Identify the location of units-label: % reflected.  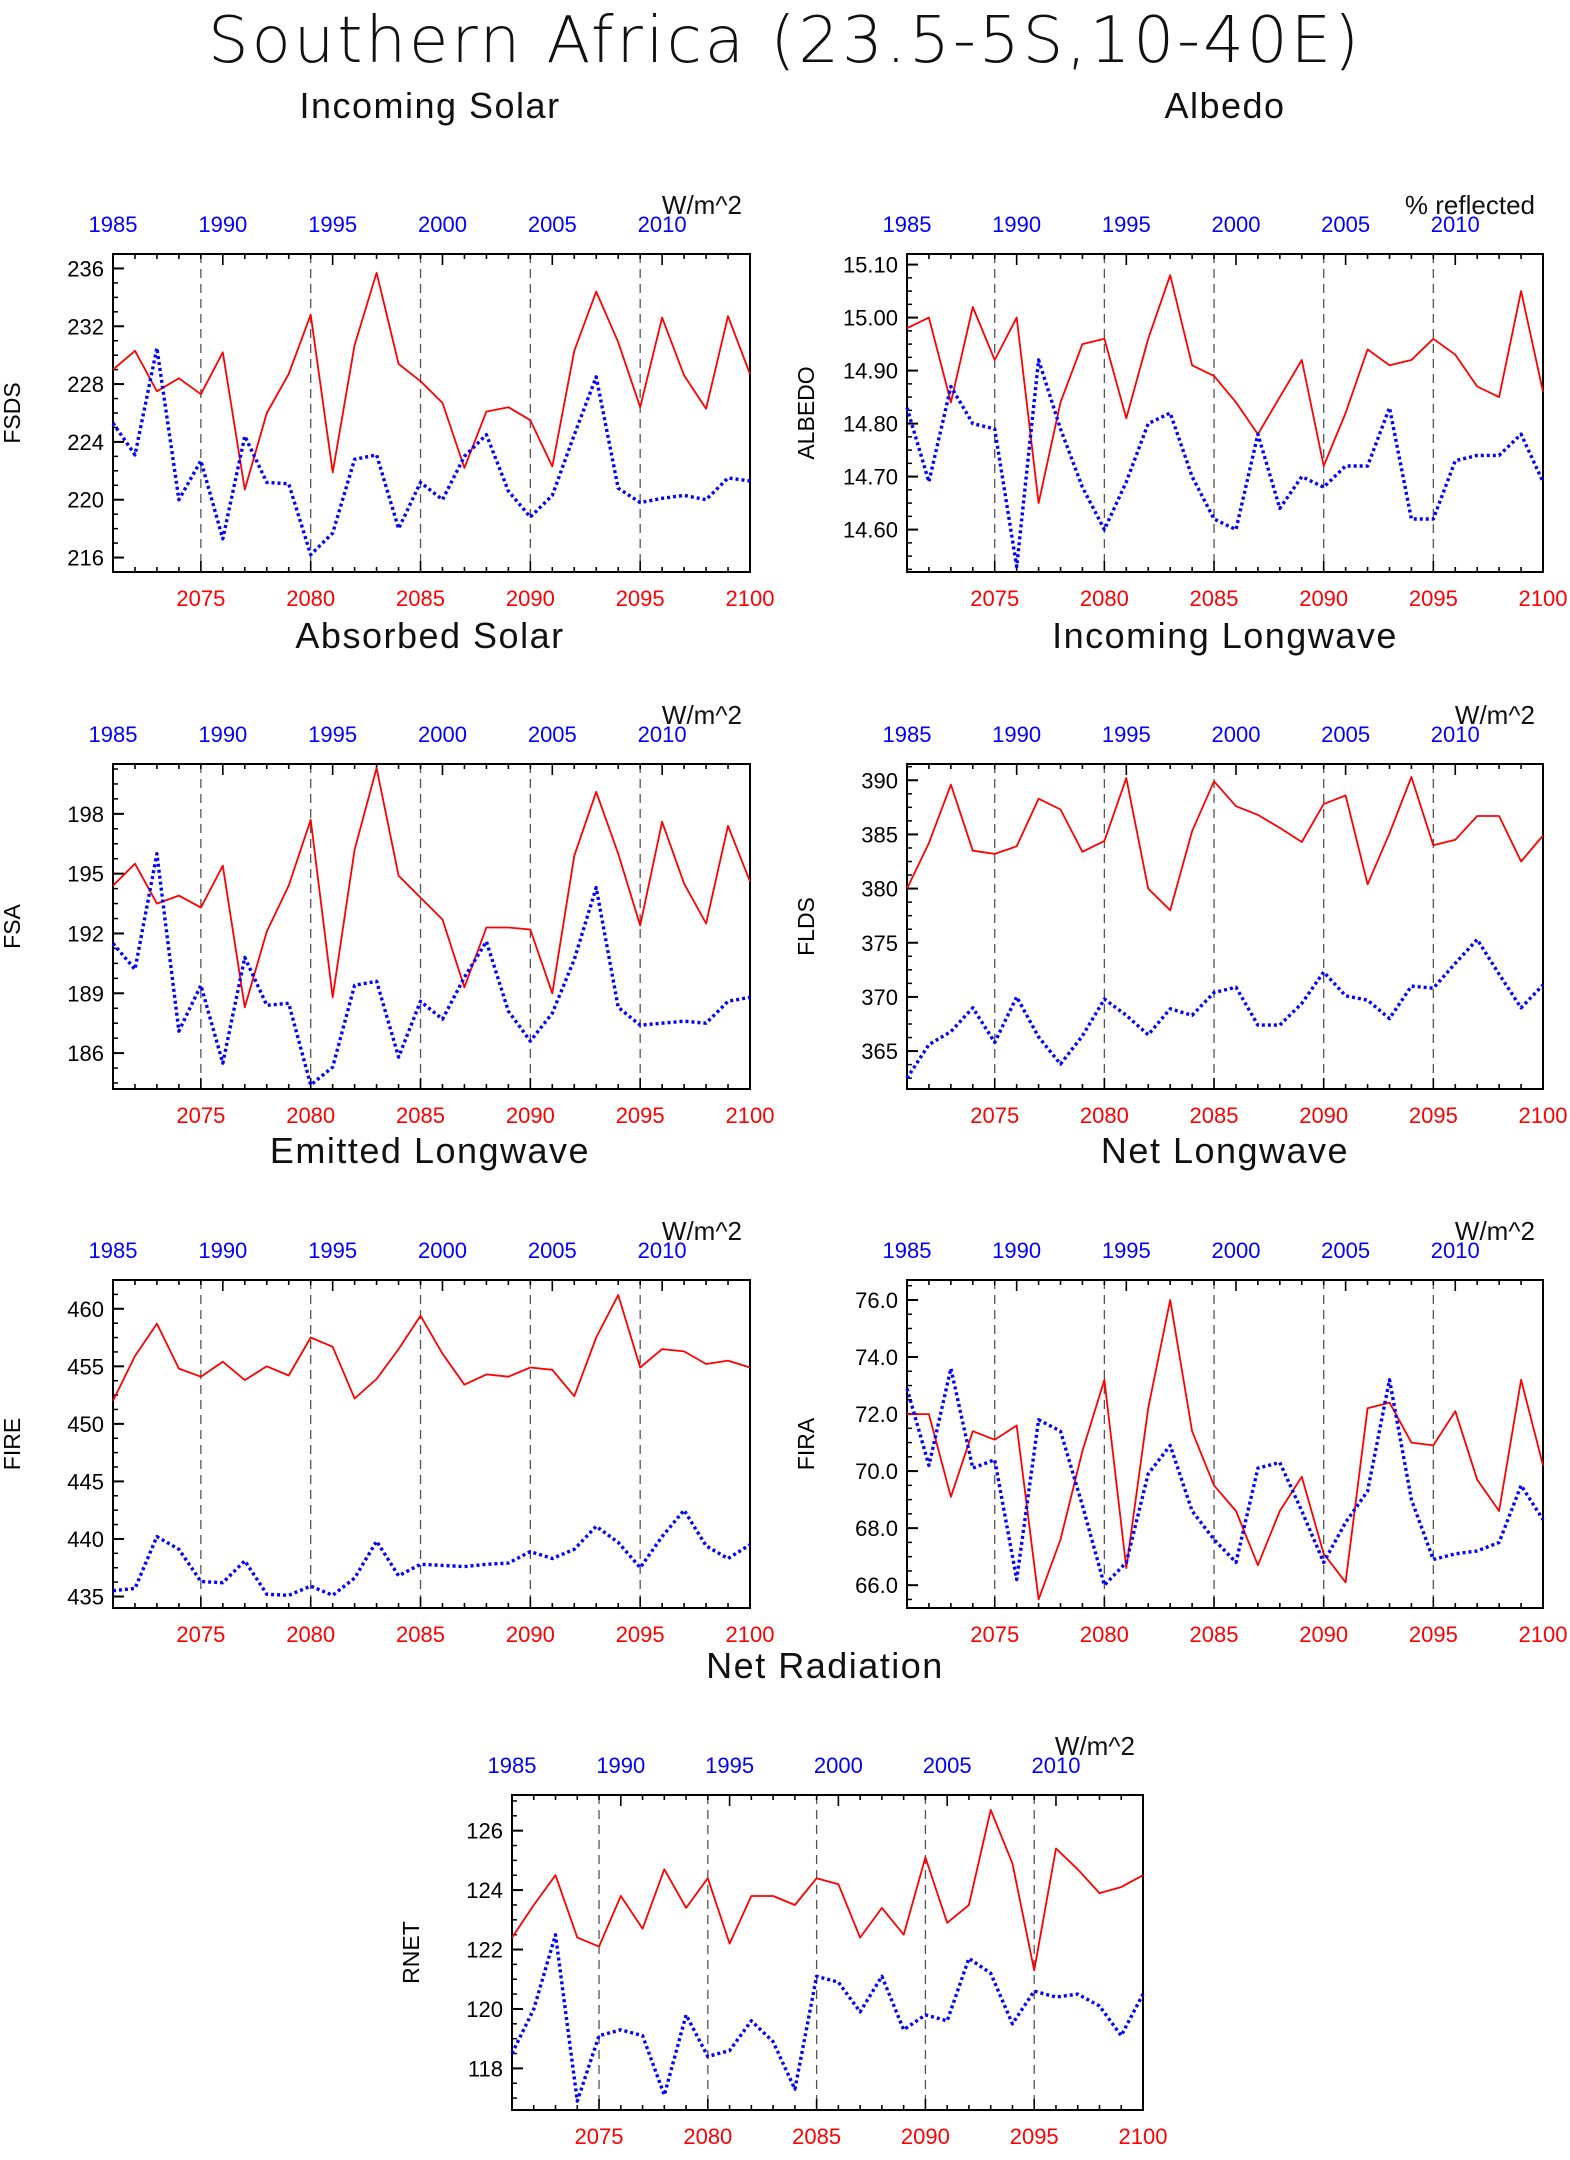
(1470, 205).